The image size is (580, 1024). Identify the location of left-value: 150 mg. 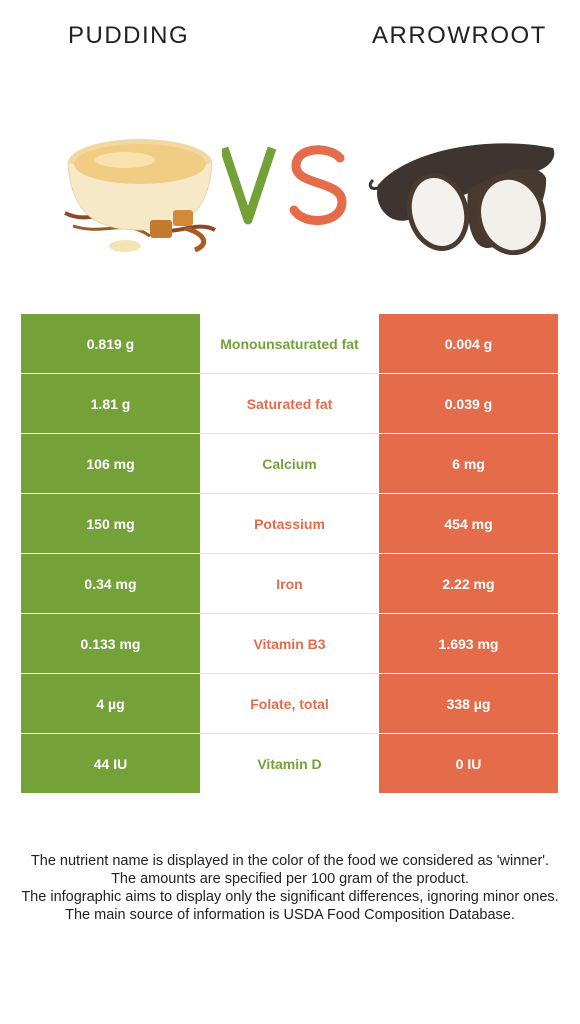
(110, 524).